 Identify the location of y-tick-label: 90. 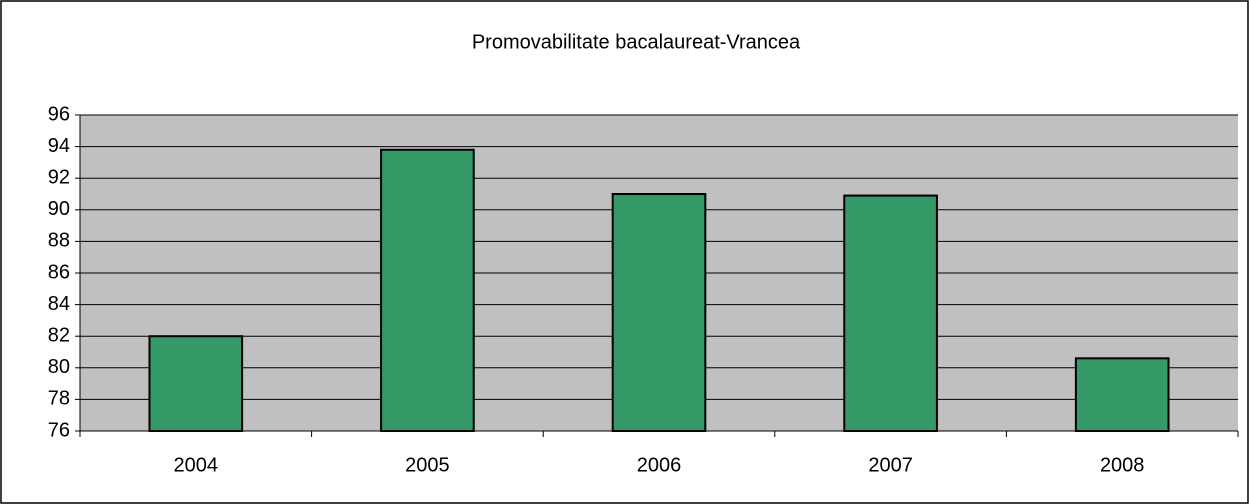
(59, 209).